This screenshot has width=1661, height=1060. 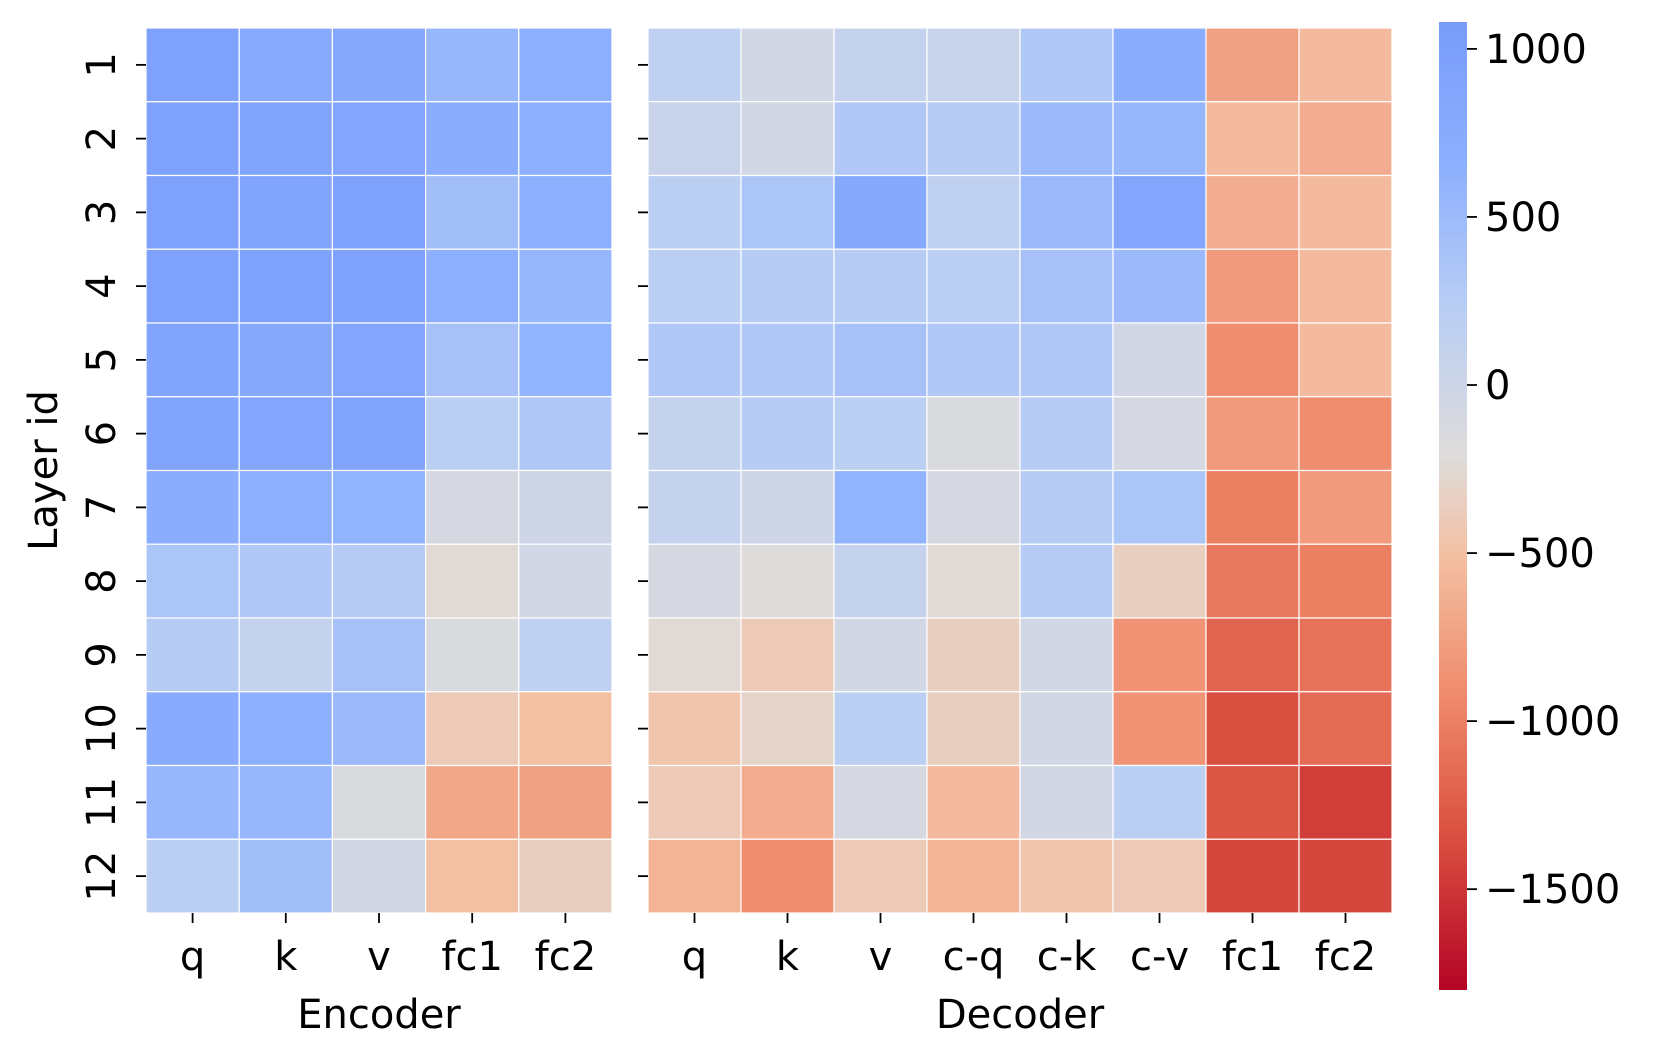 What do you see at coordinates (1066, 802) in the screenshot?
I see `decoder-cell-r11-c5` at bounding box center [1066, 802].